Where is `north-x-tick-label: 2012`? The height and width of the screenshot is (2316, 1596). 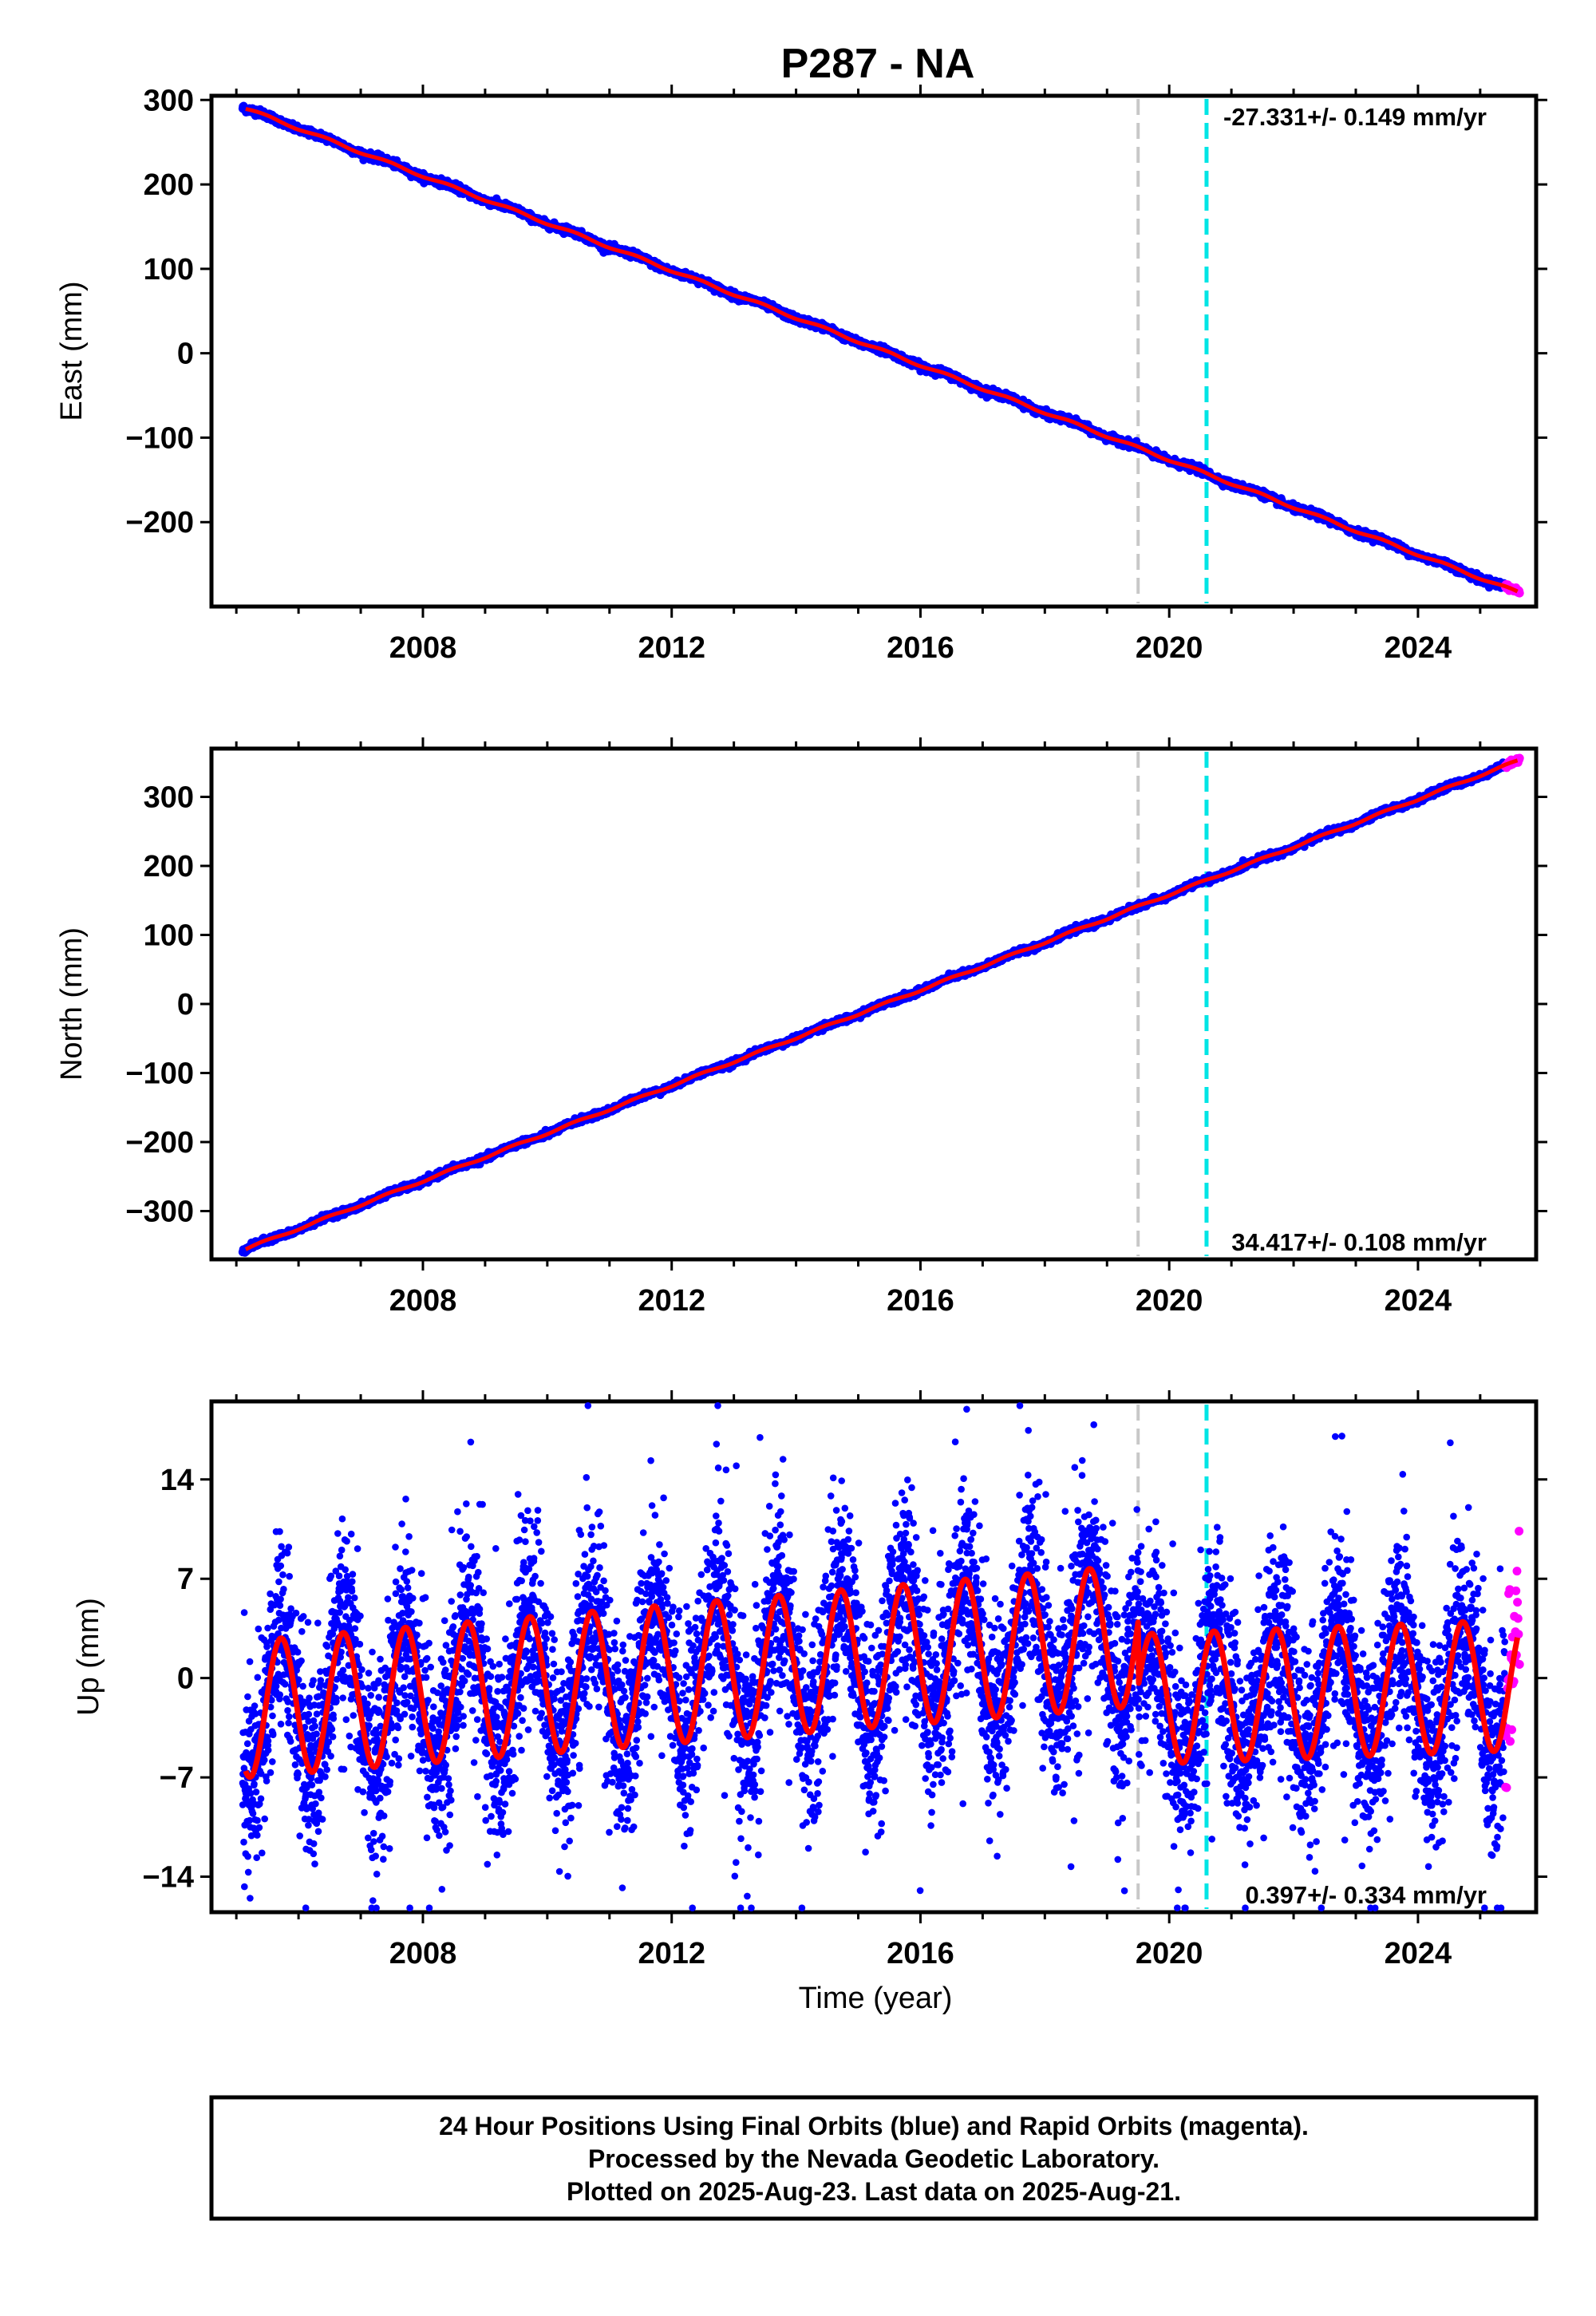
north-x-tick-label: 2012 is located at coordinates (671, 1301).